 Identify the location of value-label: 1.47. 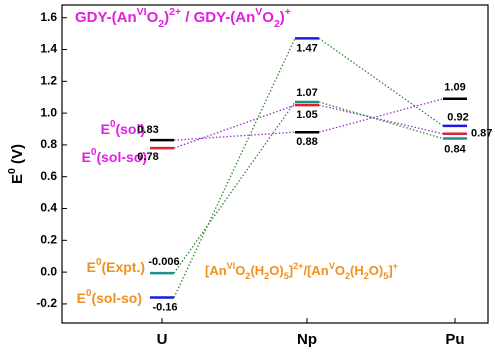
(306, 48).